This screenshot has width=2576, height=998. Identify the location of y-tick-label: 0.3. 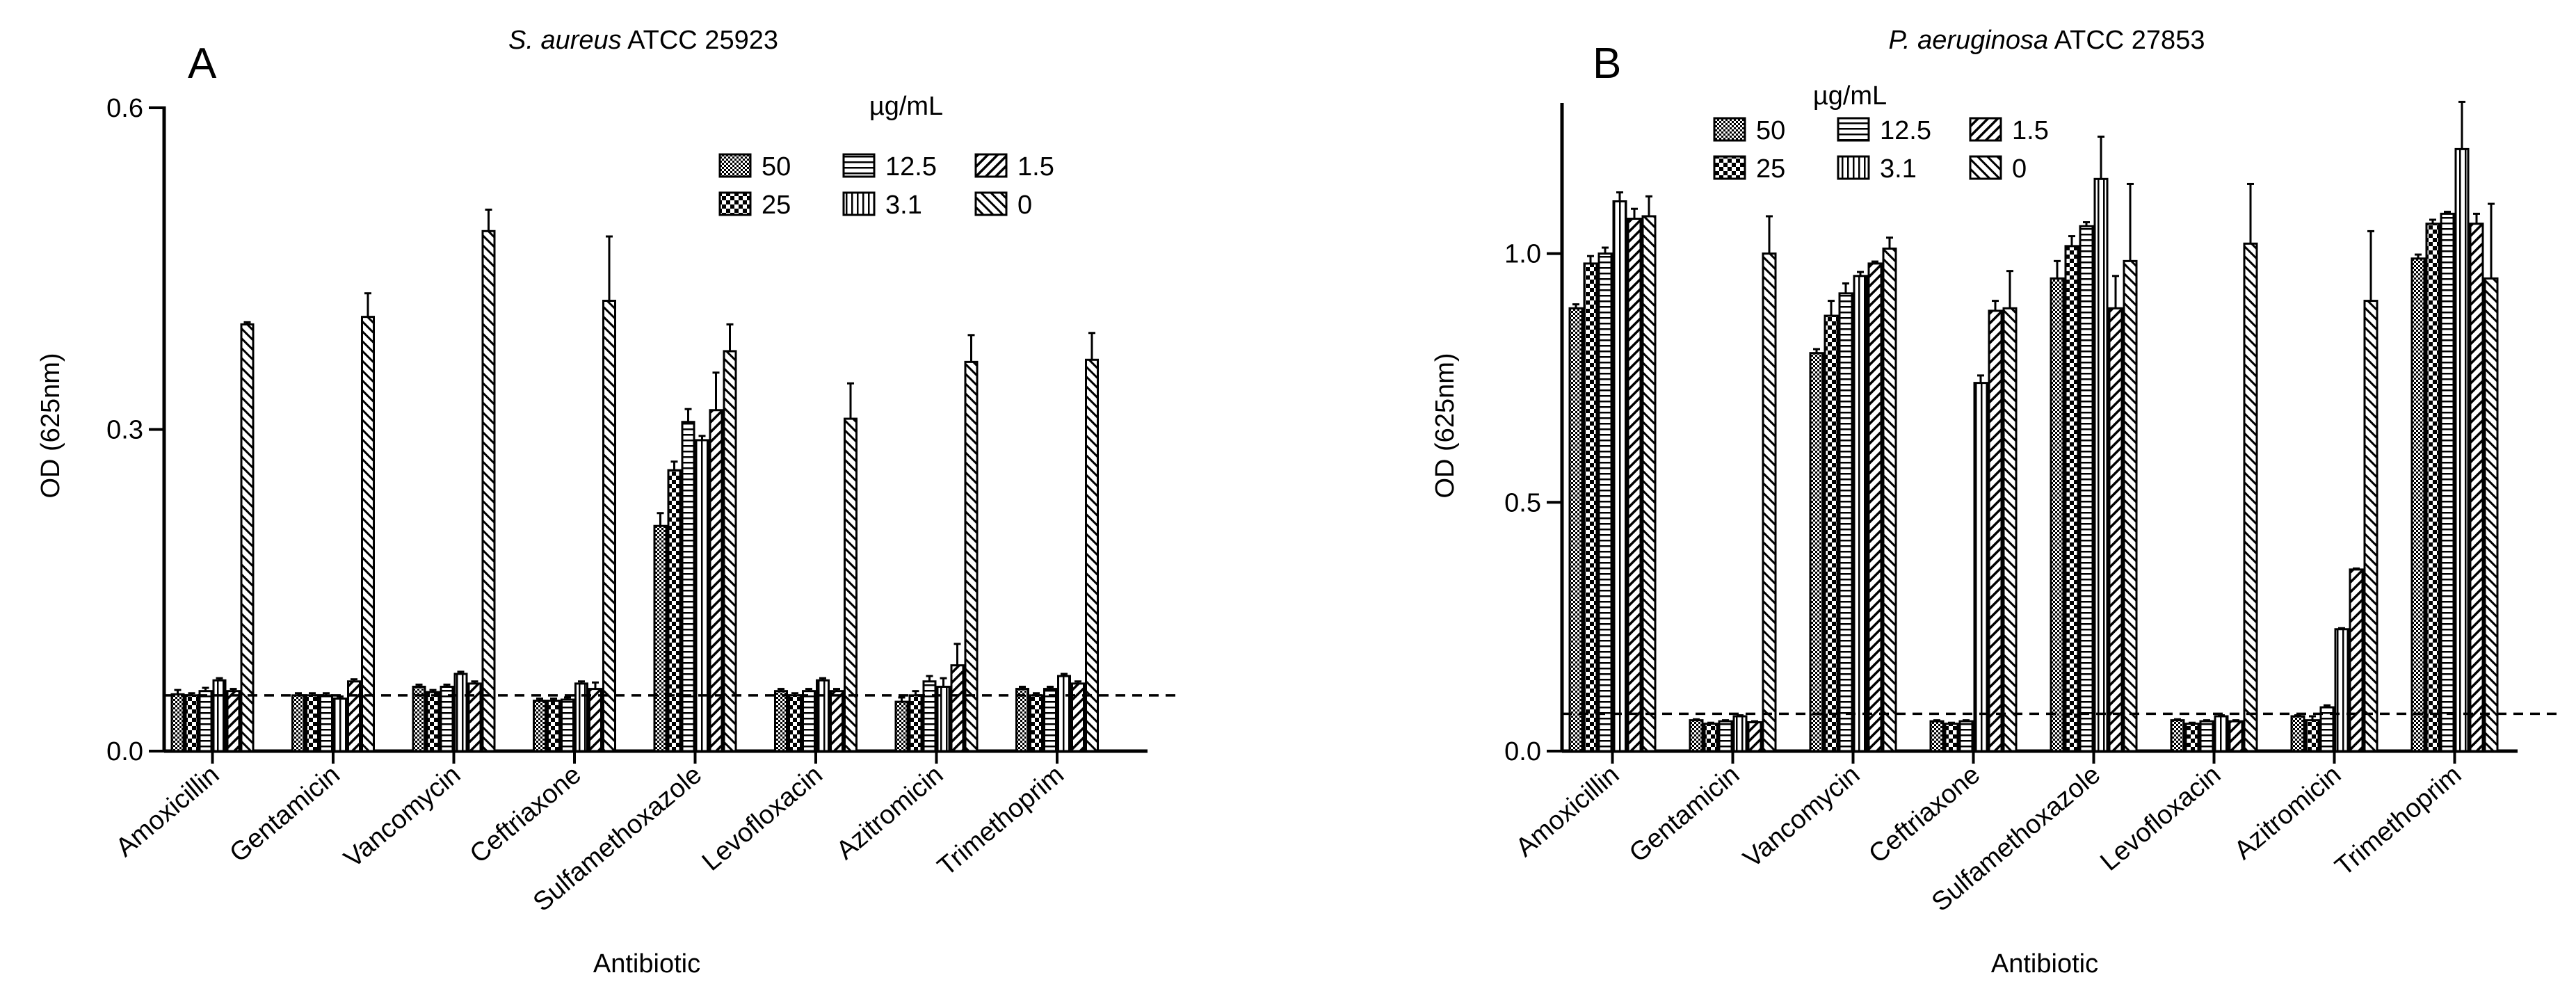
(124, 430).